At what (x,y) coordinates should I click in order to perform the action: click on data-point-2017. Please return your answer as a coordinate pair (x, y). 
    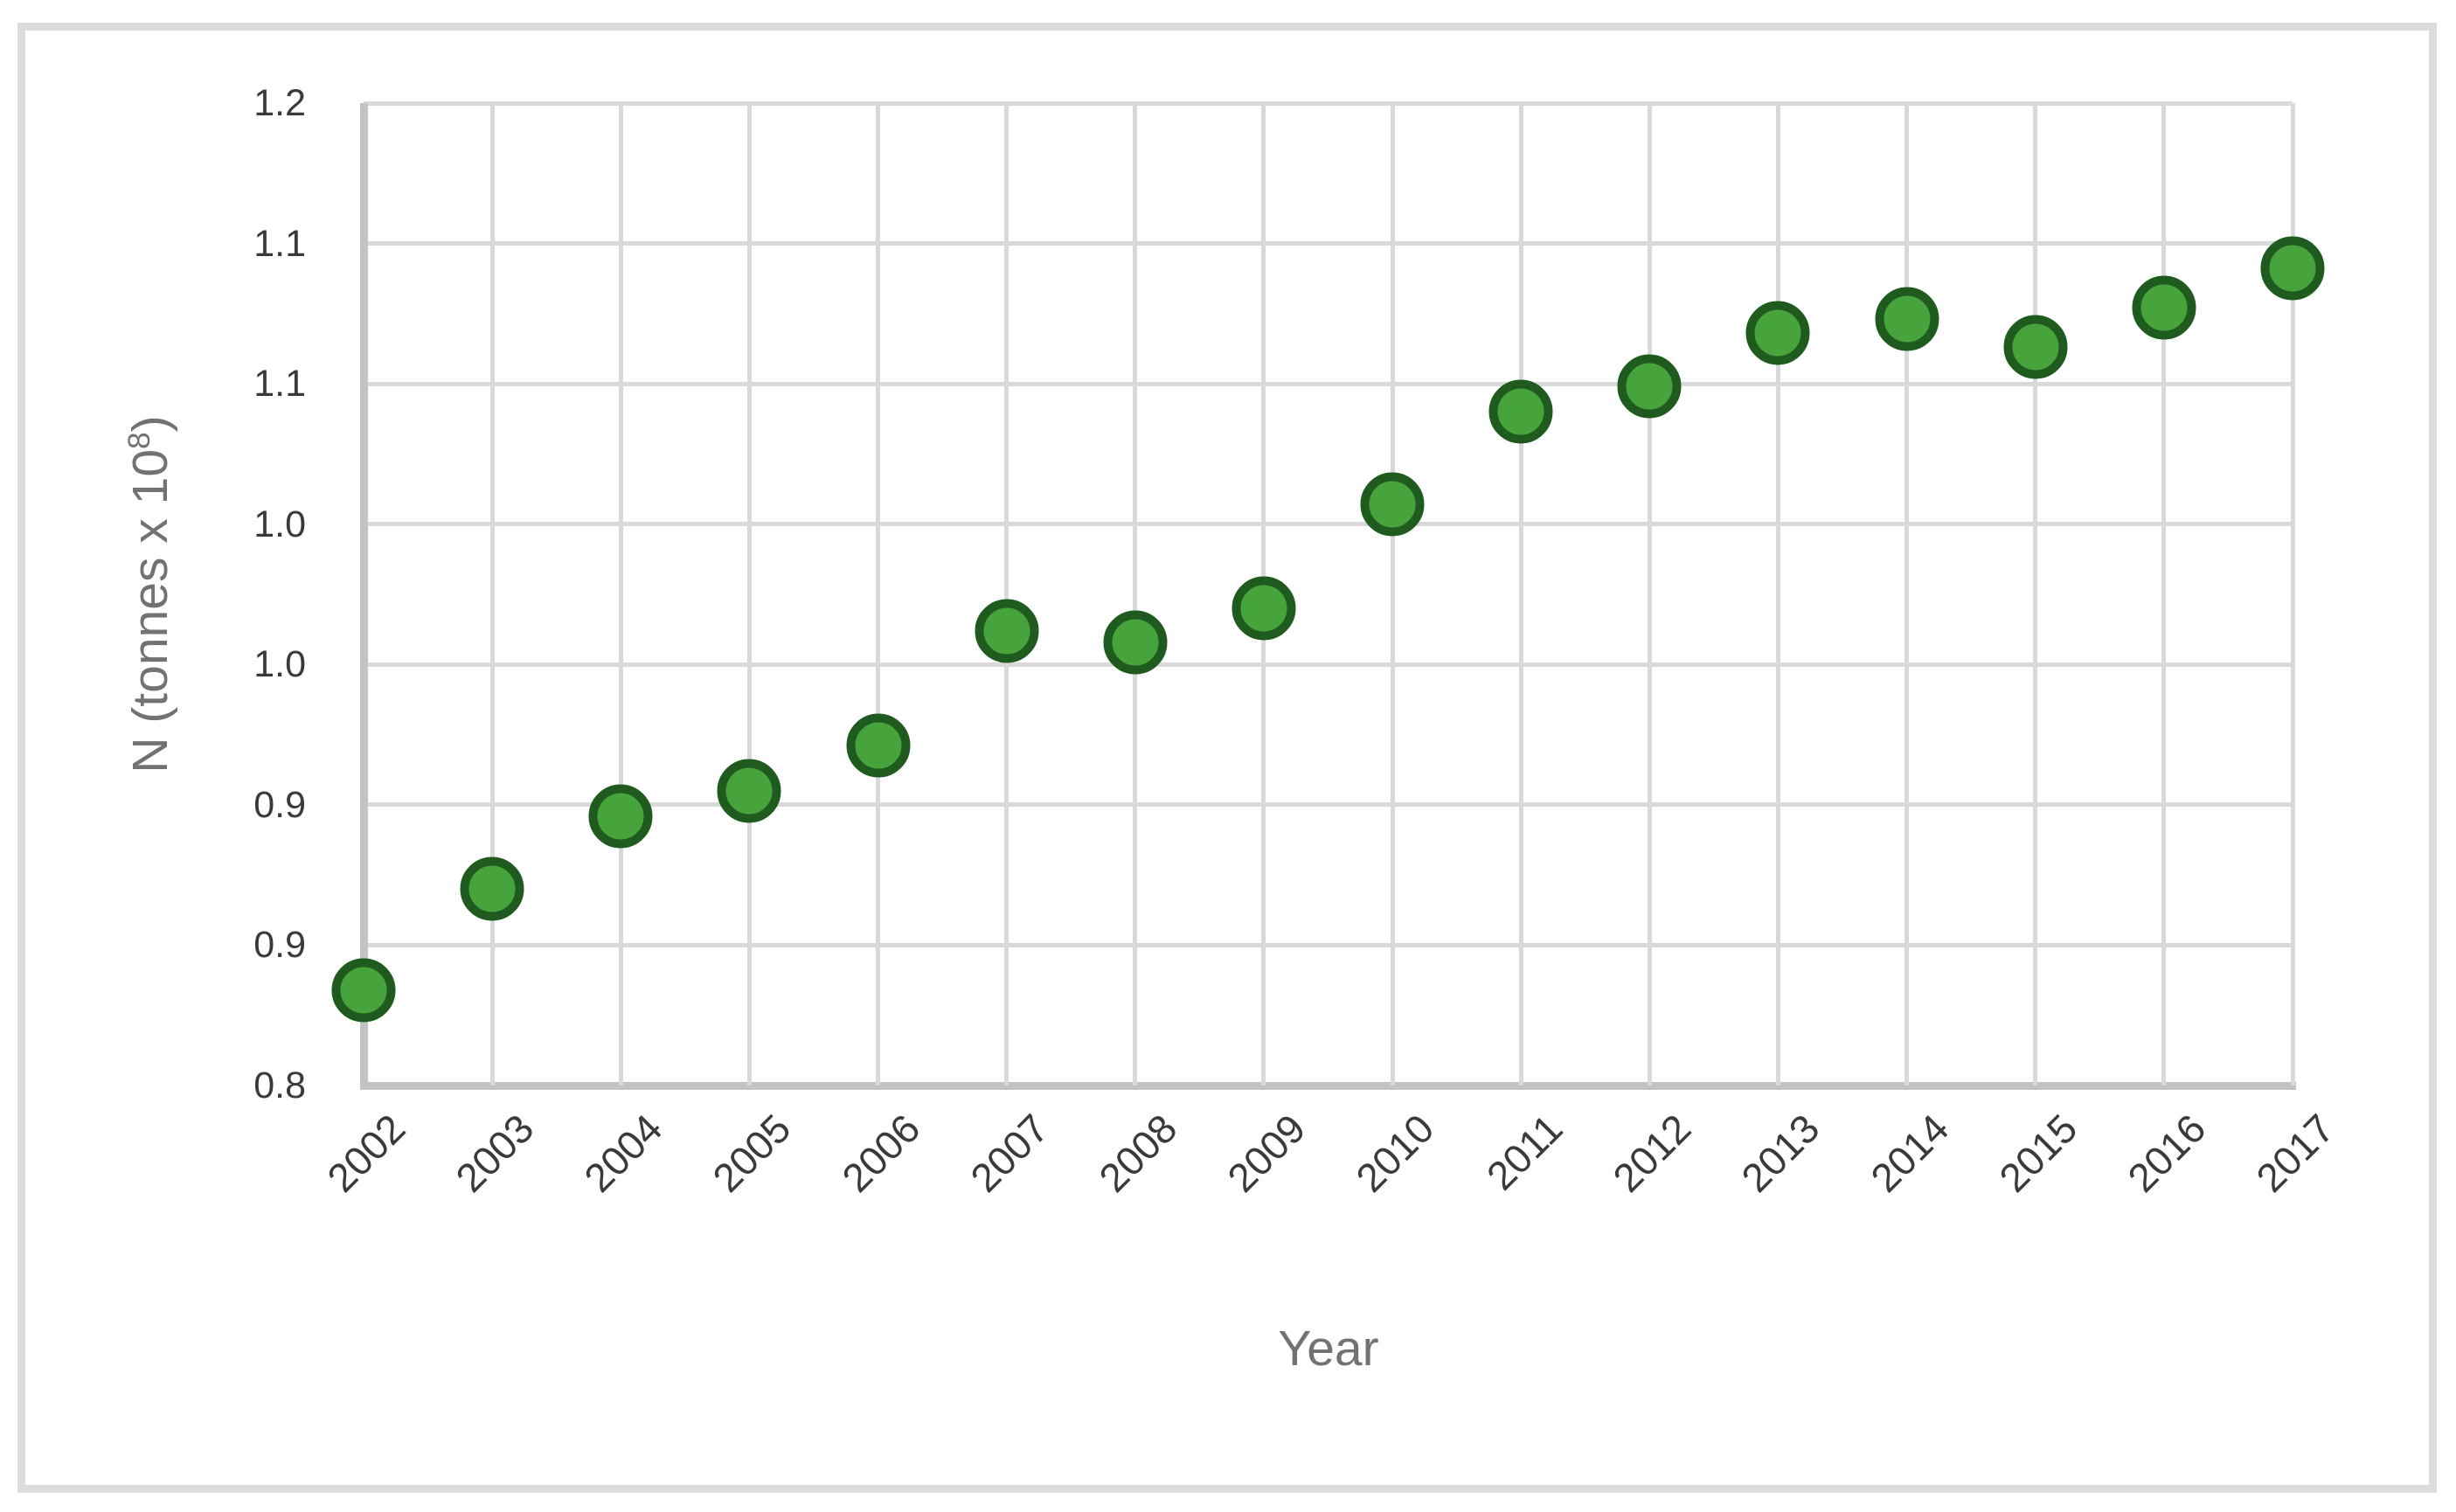
    Looking at the image, I should click on (2292, 268).